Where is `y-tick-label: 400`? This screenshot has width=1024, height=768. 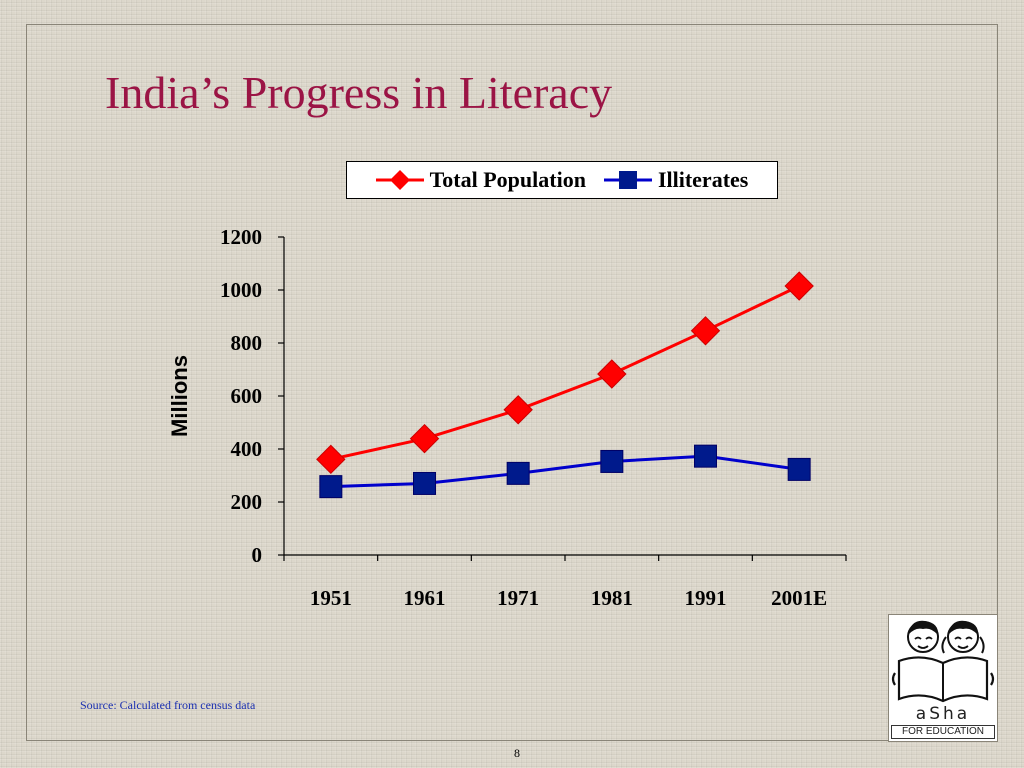
y-tick-label: 400 is located at coordinates (247, 449).